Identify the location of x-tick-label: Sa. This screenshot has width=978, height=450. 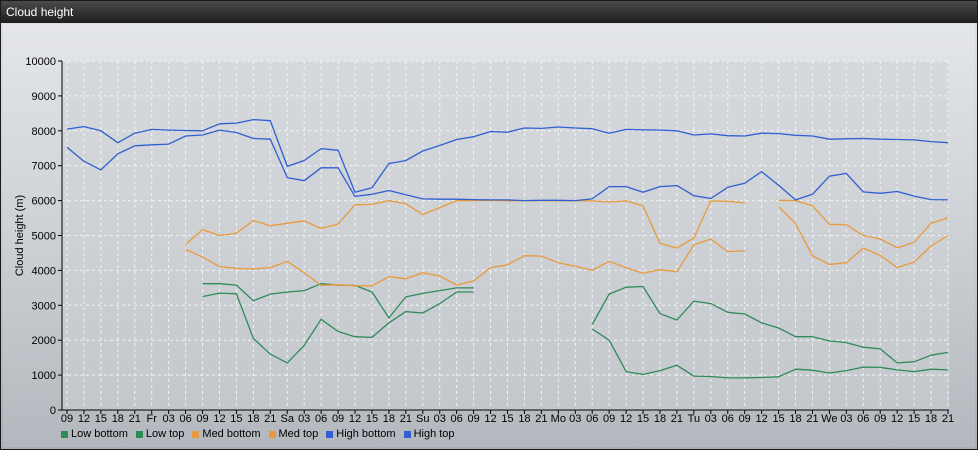
(288, 419).